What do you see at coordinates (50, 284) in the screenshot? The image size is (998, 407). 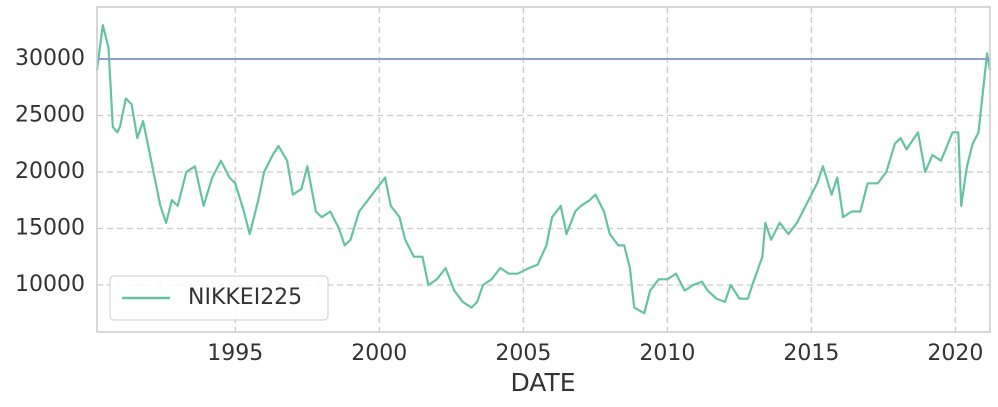 I see `y-tick-label: 10000` at bounding box center [50, 284].